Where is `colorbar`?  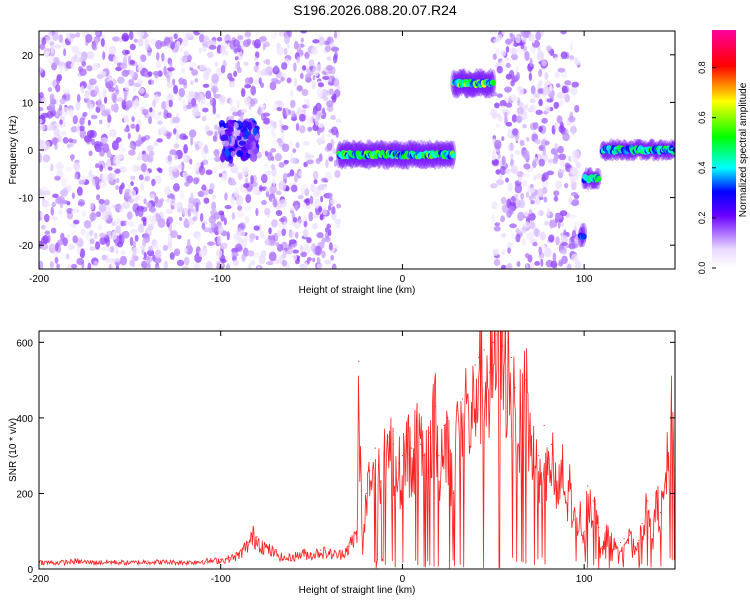
colorbar is located at coordinates (724, 149).